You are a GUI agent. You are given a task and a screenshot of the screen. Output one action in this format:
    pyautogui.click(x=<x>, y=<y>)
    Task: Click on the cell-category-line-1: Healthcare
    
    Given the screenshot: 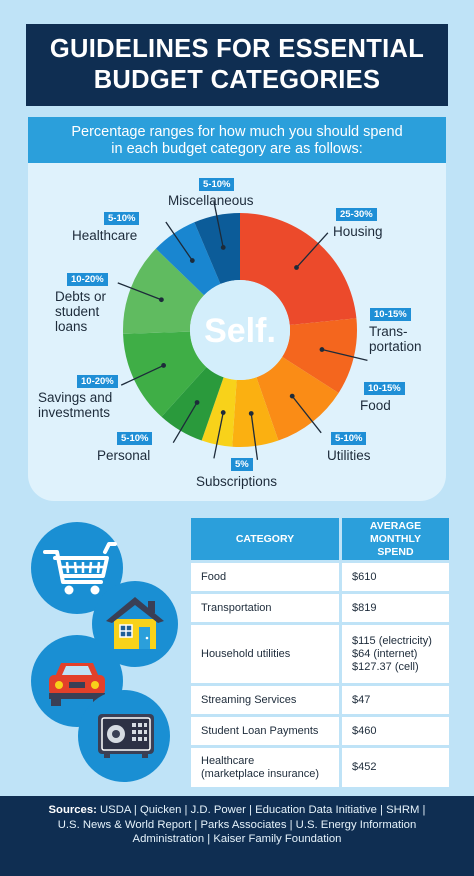 What is the action you would take?
    pyautogui.click(x=228, y=760)
    